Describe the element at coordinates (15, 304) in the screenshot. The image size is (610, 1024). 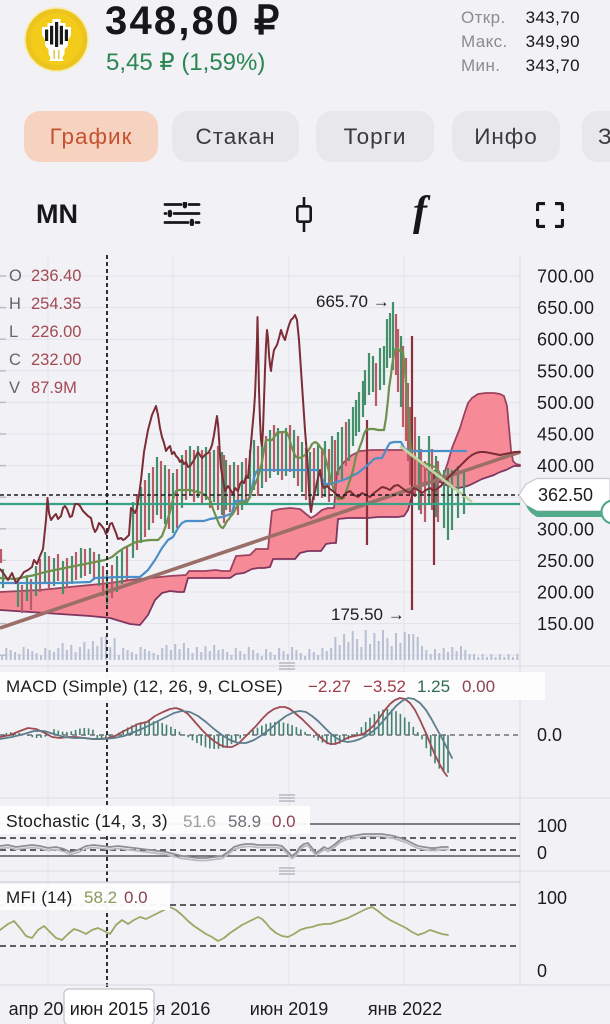
I see `svg-text: H` at that location.